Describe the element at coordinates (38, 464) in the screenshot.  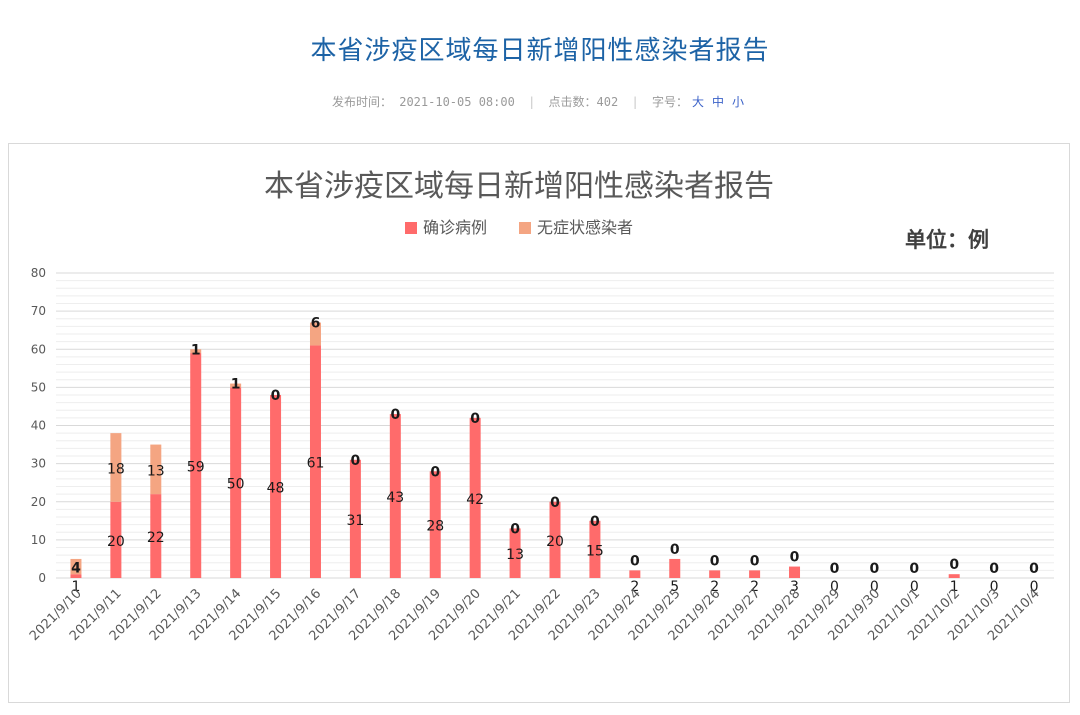
I see `y-tick-label: 30` at that location.